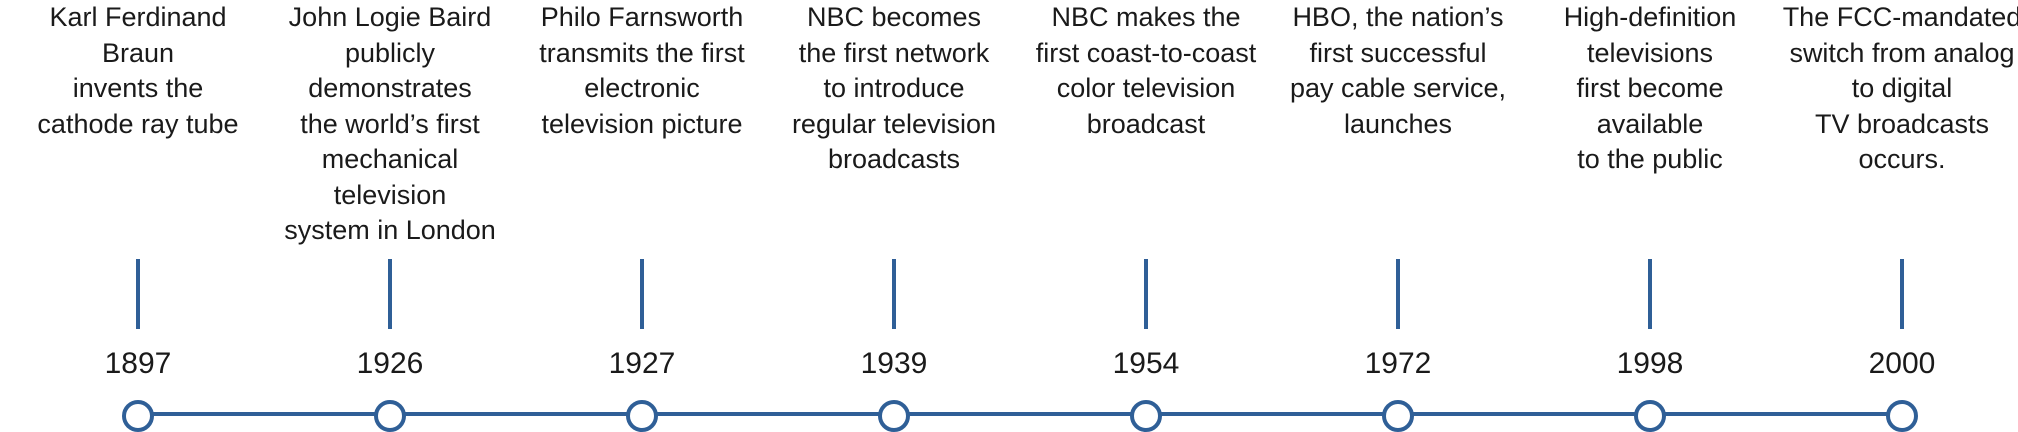 This screenshot has height=432, width=2018. What do you see at coordinates (1146, 363) in the screenshot?
I see `event-year: 1954` at bounding box center [1146, 363].